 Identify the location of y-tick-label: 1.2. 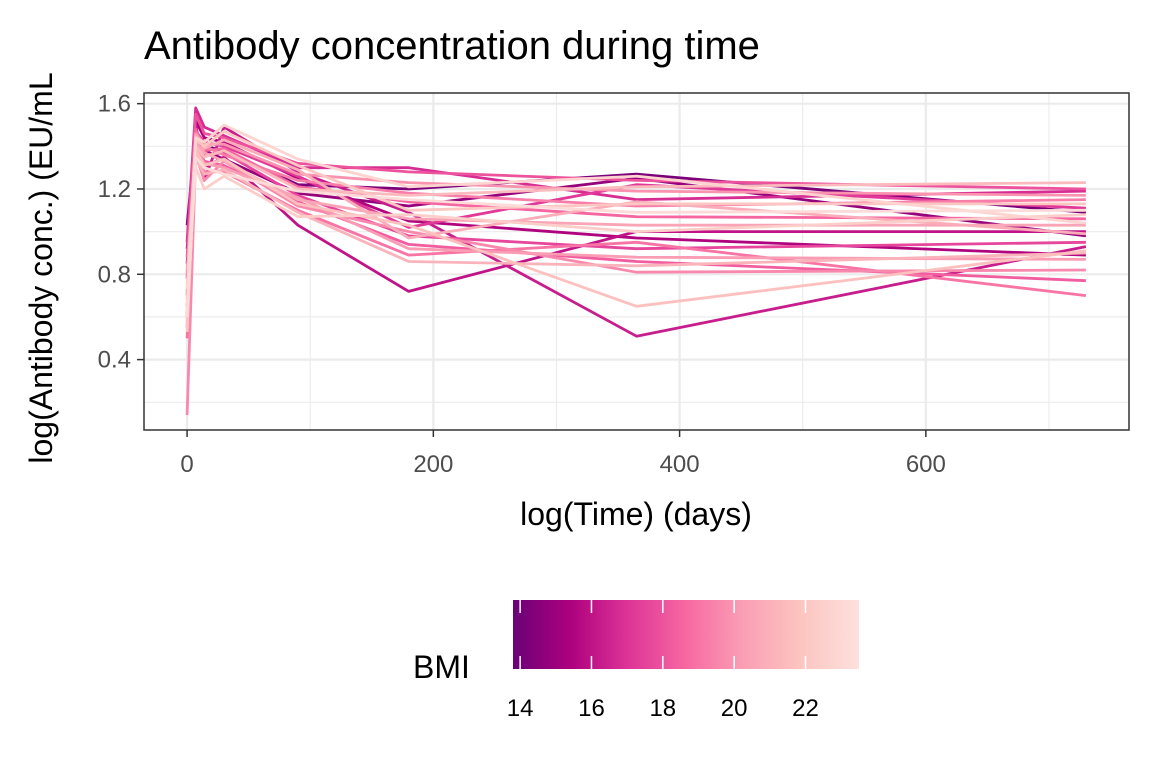
(114, 189).